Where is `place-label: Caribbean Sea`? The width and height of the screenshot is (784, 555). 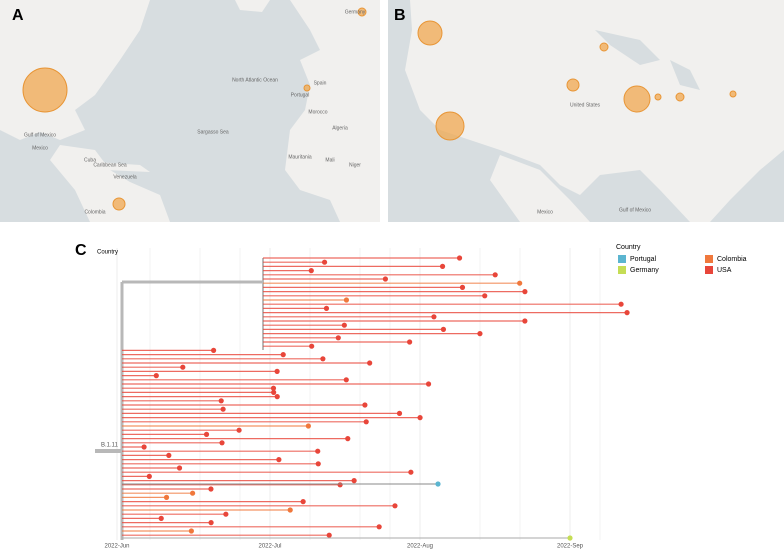 place-label: Caribbean Sea is located at coordinates (110, 165).